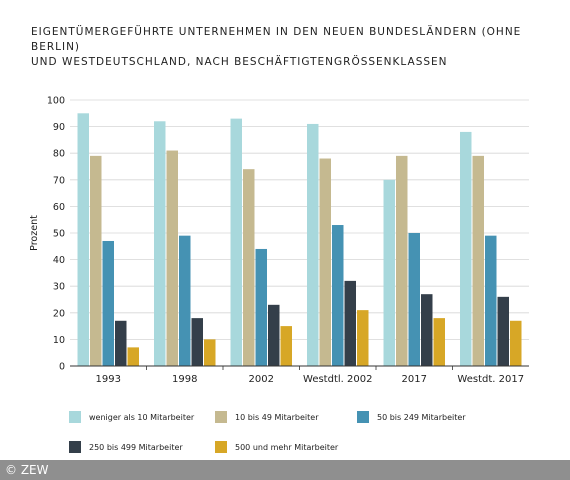 This screenshot has width=570, height=480. Describe the element at coordinates (287, 447) in the screenshot. I see `legend-label-5: 500 und mehr Mitarbeiter` at that location.